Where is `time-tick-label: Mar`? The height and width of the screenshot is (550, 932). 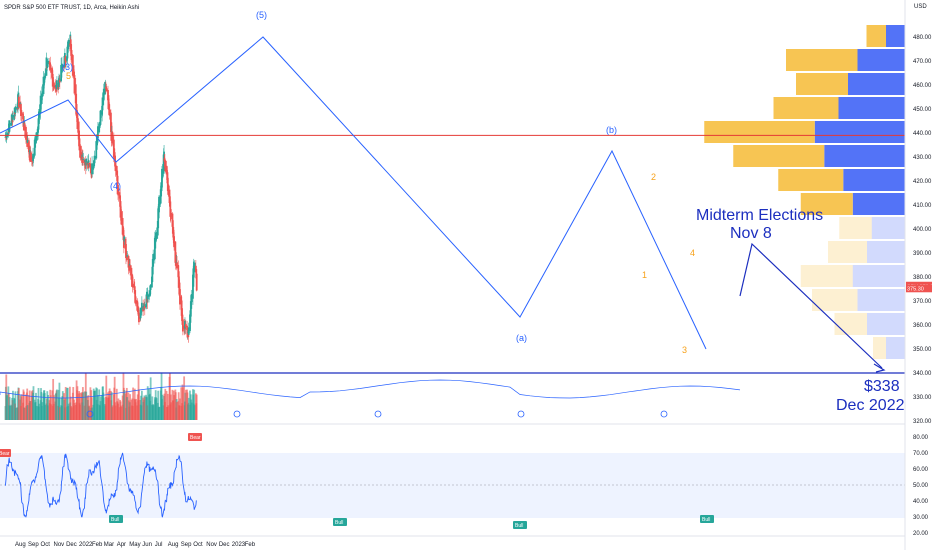 time-tick-label: Mar is located at coordinates (109, 545).